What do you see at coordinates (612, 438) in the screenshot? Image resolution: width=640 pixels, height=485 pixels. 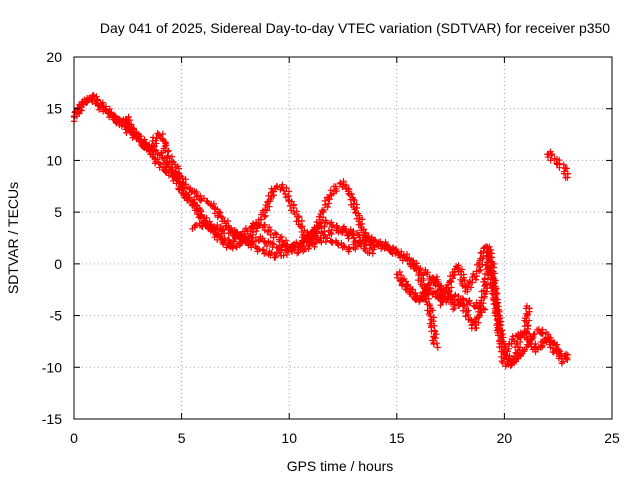 I see `x-tick-label: 25` at bounding box center [612, 438].